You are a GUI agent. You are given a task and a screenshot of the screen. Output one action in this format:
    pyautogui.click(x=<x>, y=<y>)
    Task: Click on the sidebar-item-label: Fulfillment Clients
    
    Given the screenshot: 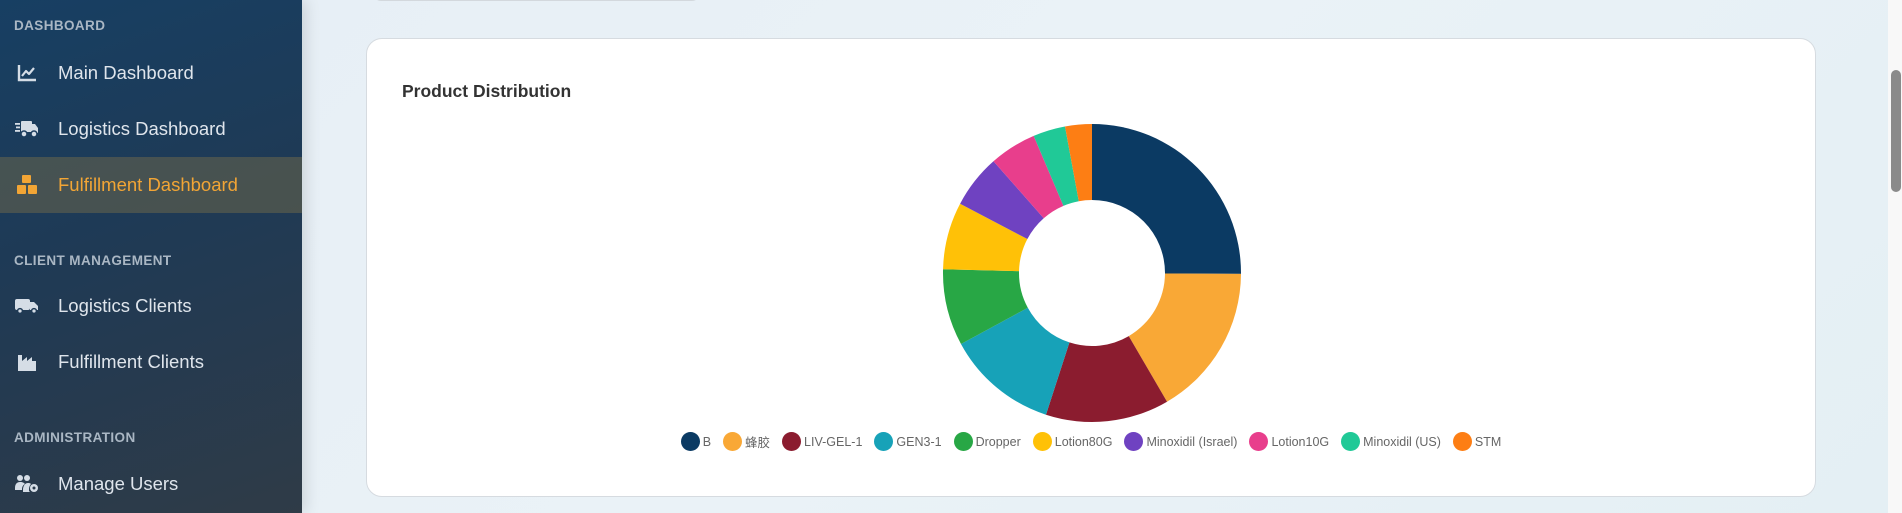 What is the action you would take?
    pyautogui.click(x=131, y=361)
    